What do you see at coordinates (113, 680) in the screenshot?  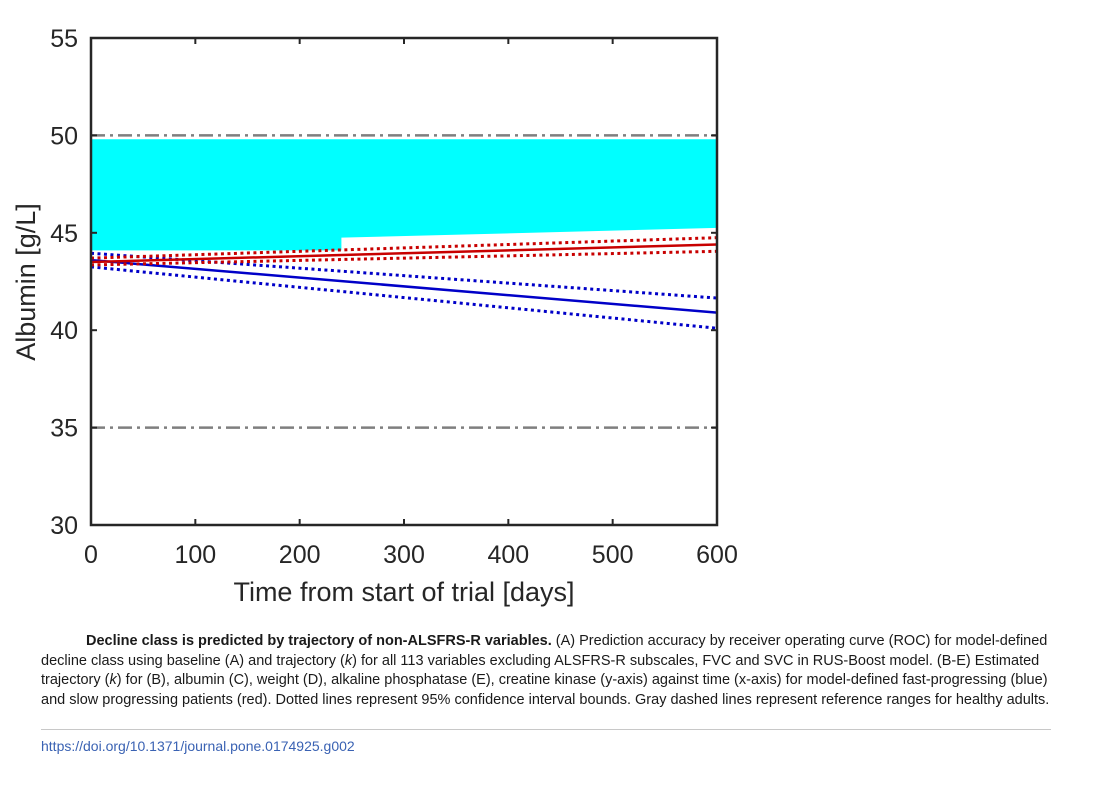 I see `caption-k-2: k` at bounding box center [113, 680].